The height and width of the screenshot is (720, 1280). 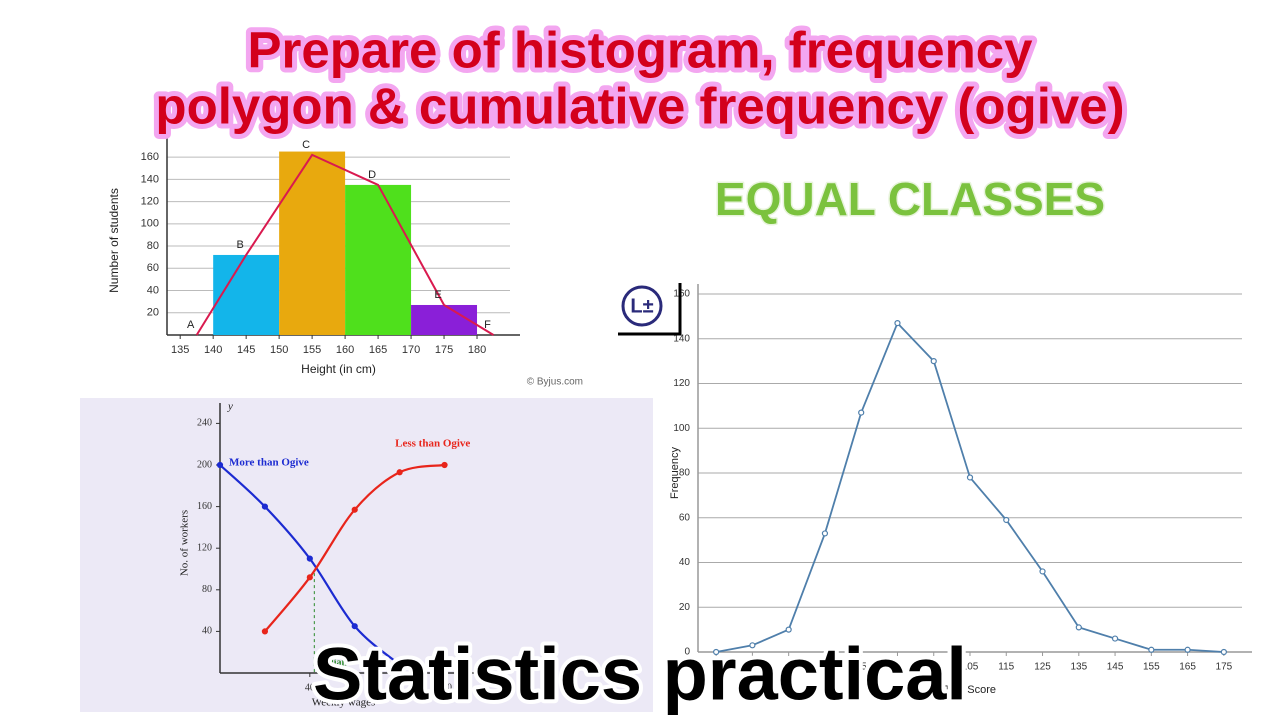 What do you see at coordinates (191, 325) in the screenshot?
I see `point-label: A` at bounding box center [191, 325].